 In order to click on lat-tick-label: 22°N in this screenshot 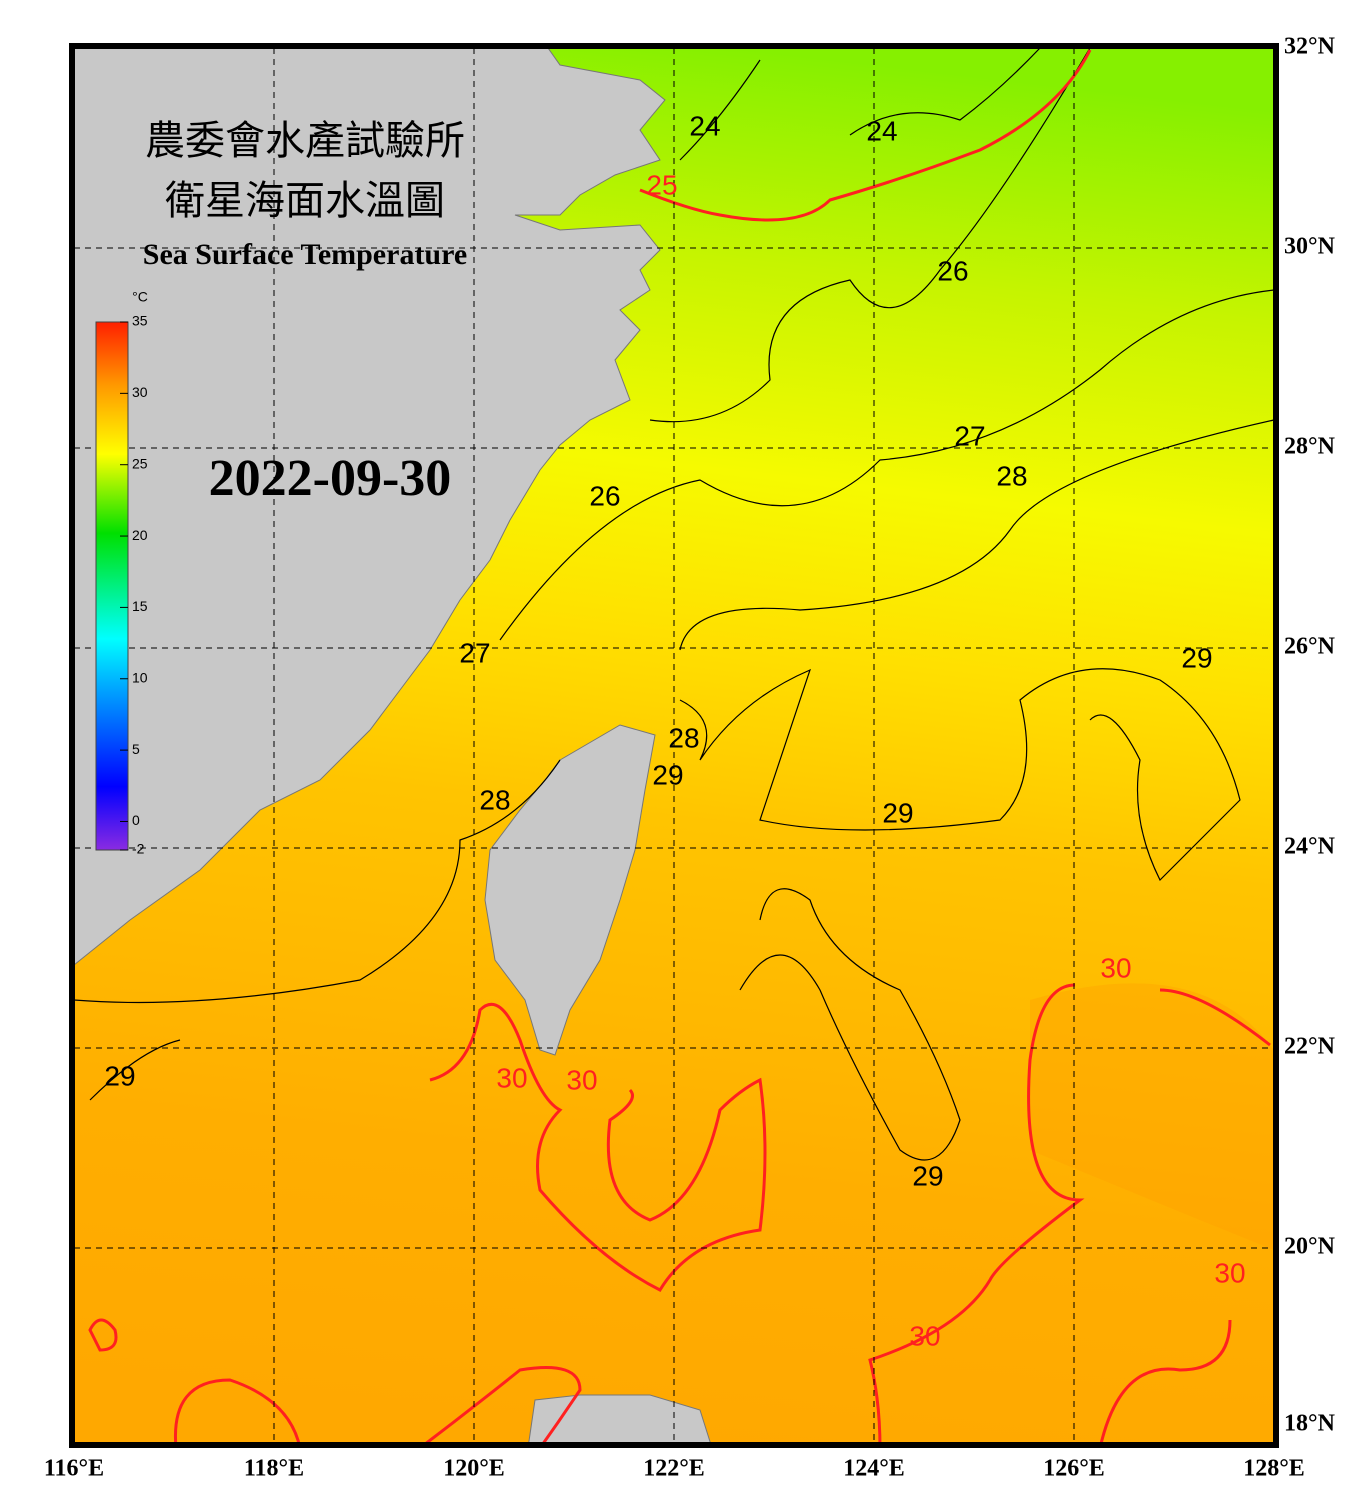, I will do `click(1310, 1047)`.